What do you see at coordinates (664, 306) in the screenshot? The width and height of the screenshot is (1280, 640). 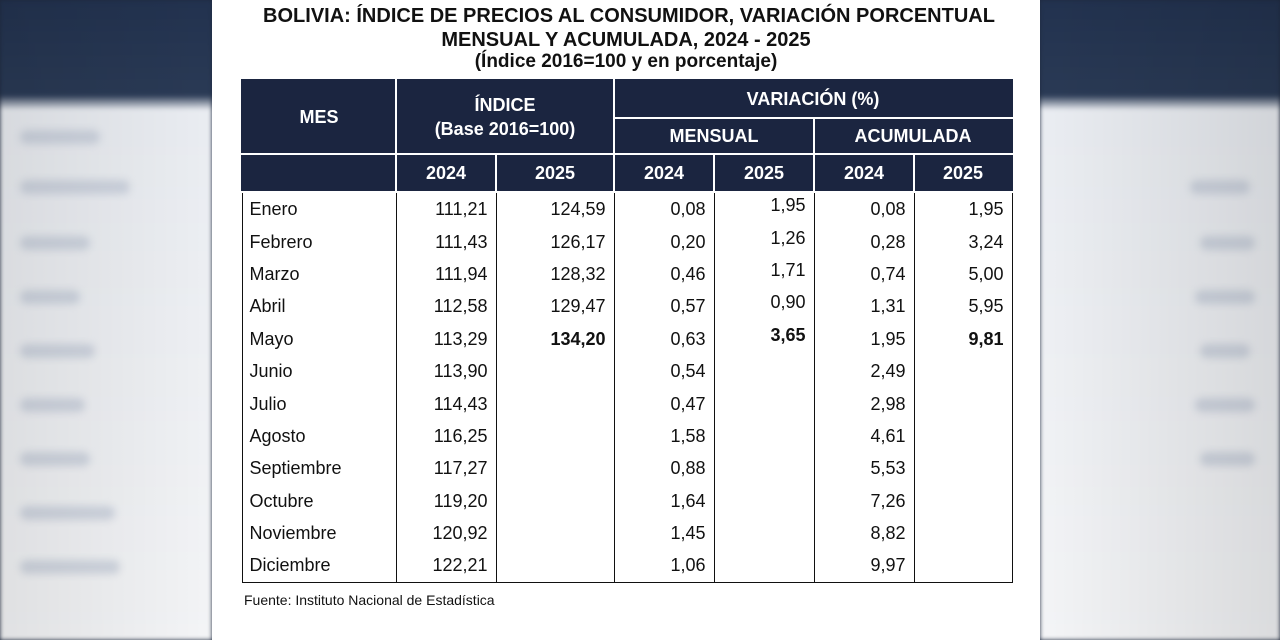 I see `cell-men-2024: 0,57` at bounding box center [664, 306].